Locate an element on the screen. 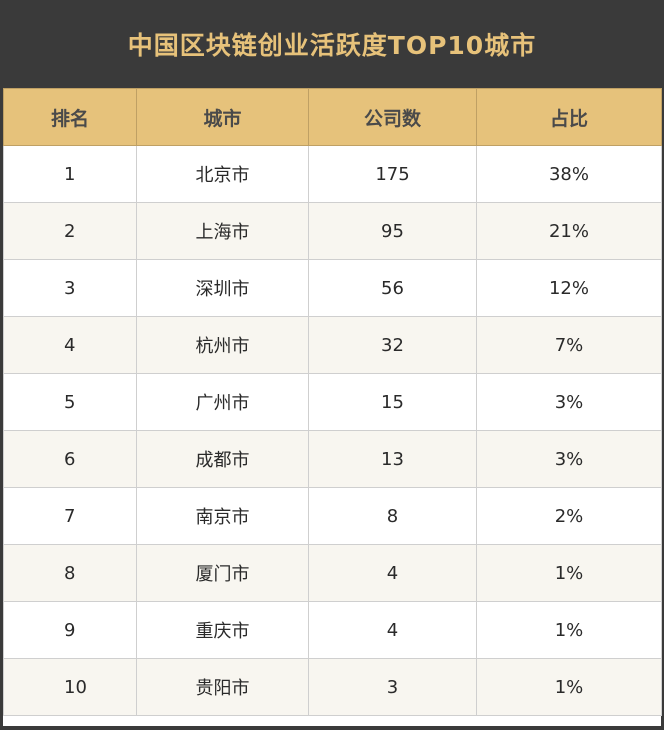  cell-rank: 7 is located at coordinates (70, 516).